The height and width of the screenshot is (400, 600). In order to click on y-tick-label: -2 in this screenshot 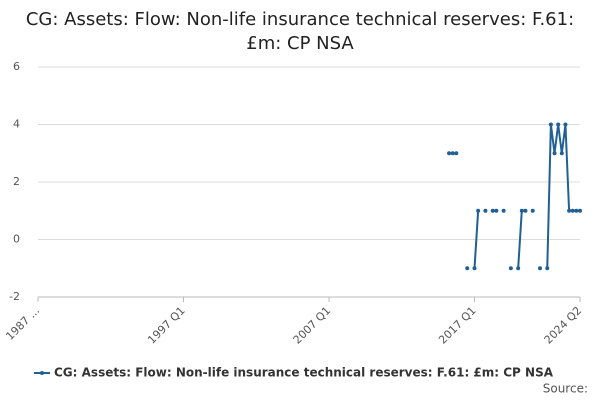, I will do `click(14, 296)`.